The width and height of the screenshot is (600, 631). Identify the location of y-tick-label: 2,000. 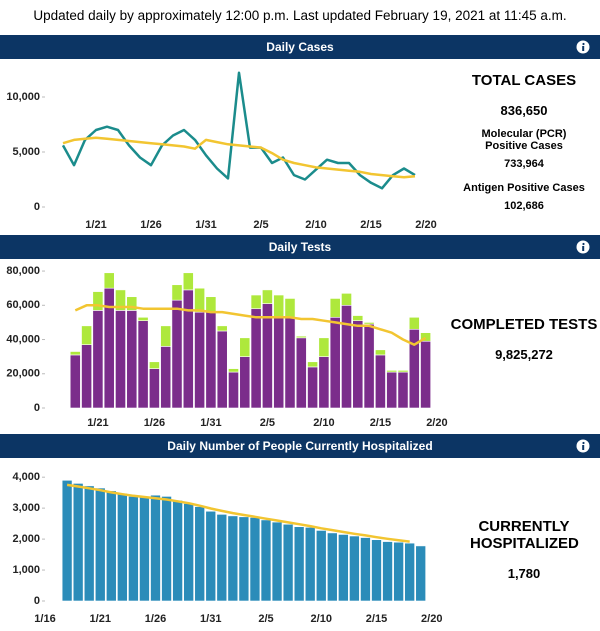
(26, 539).